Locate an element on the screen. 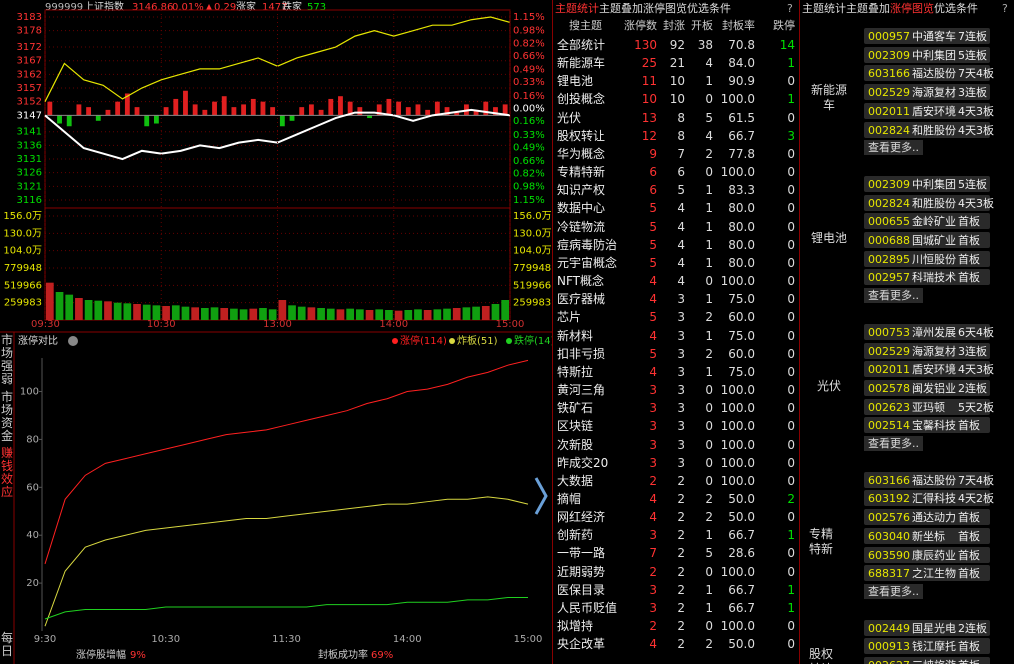 The width and height of the screenshot is (1014, 664). cell-name: 次新股 is located at coordinates (575, 444).